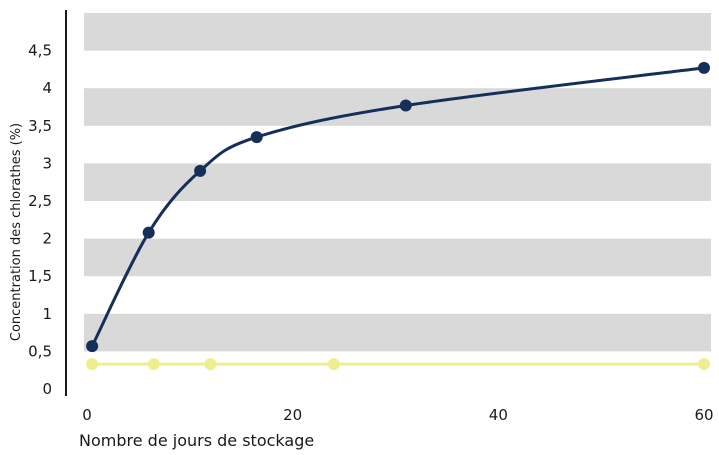  Describe the element at coordinates (47, 163) in the screenshot. I see `y-tick-label: 3` at that location.